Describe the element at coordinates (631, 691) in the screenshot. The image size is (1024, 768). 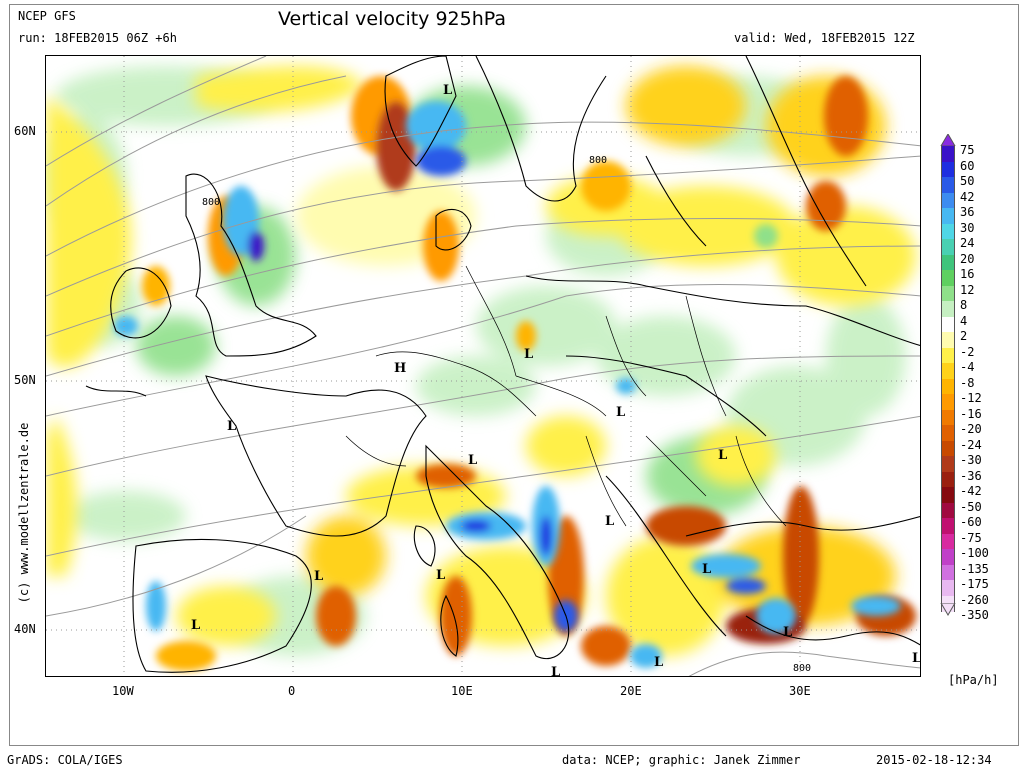
I see `lon-label: 20E` at that location.